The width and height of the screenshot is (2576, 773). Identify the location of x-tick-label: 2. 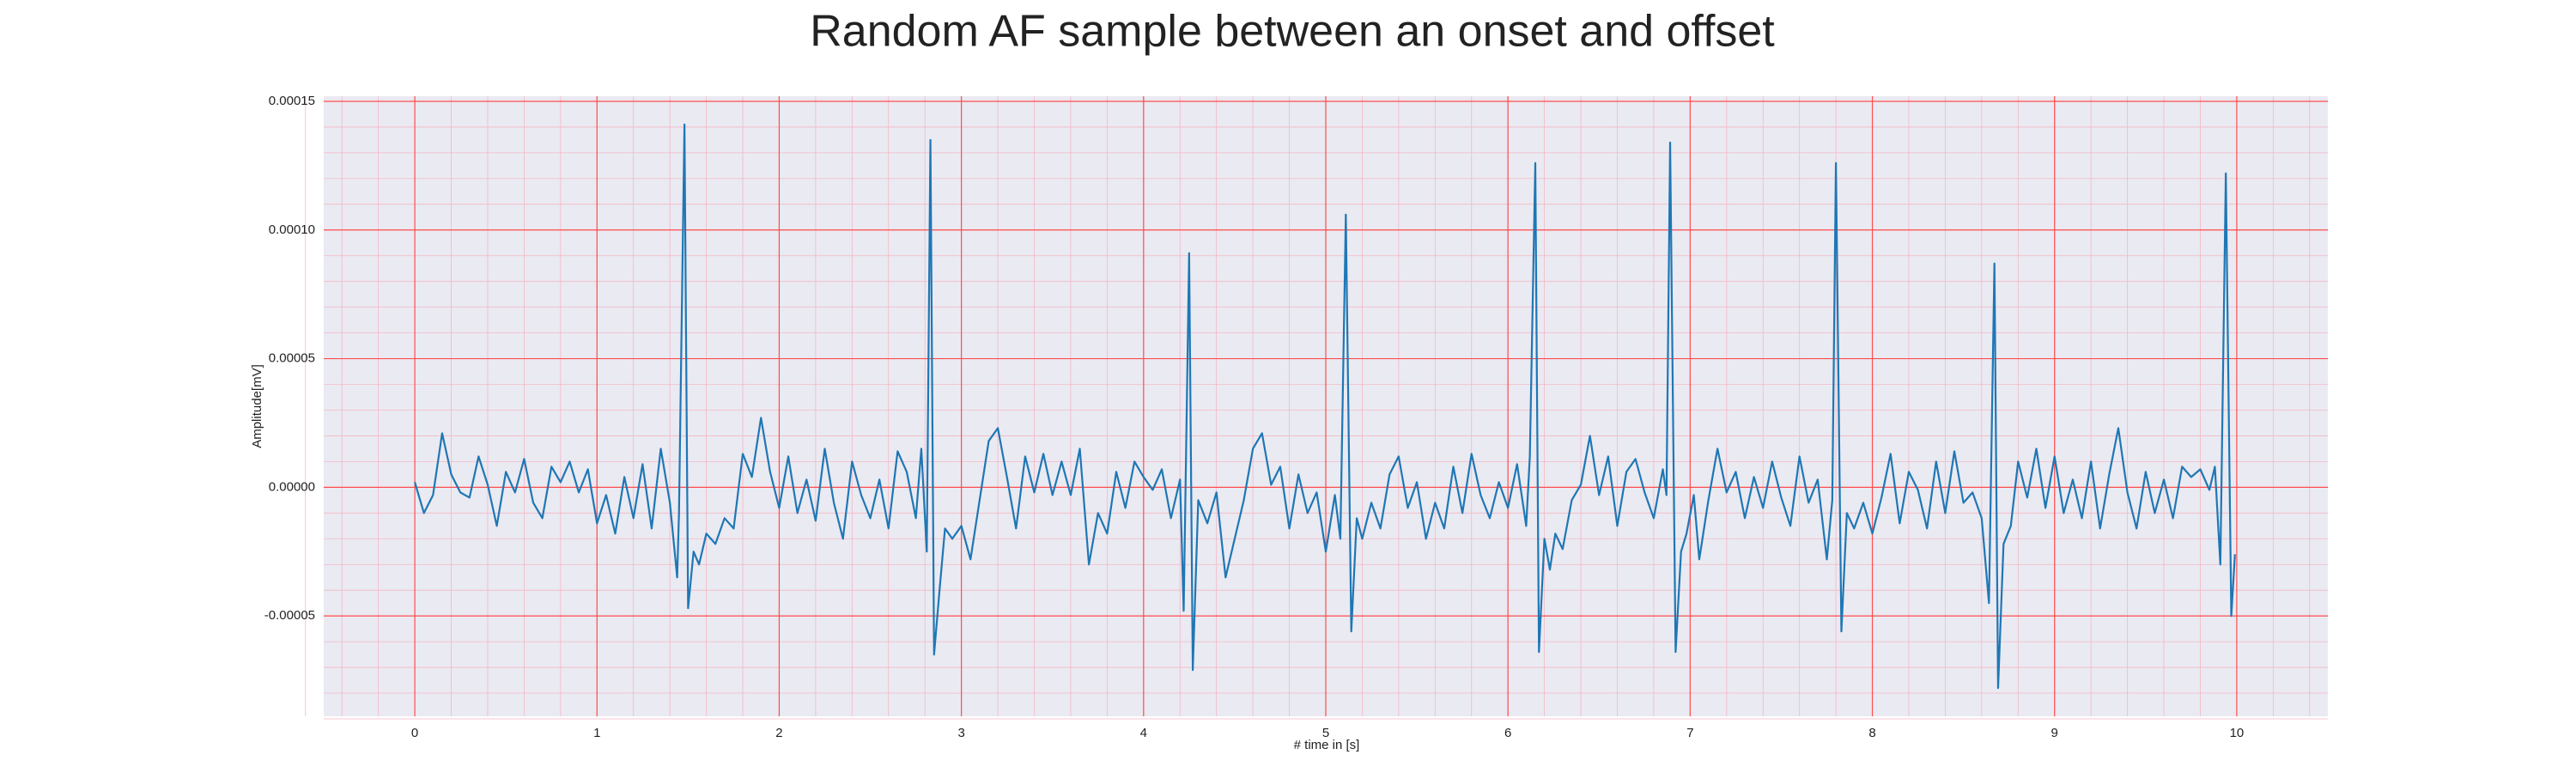
(779, 733).